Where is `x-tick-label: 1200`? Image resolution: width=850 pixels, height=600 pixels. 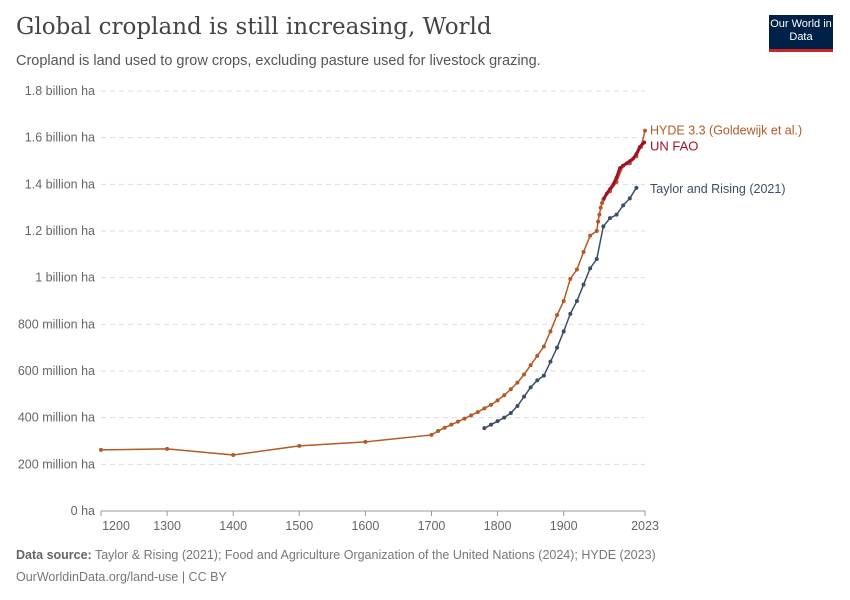 x-tick-label: 1200 is located at coordinates (116, 526).